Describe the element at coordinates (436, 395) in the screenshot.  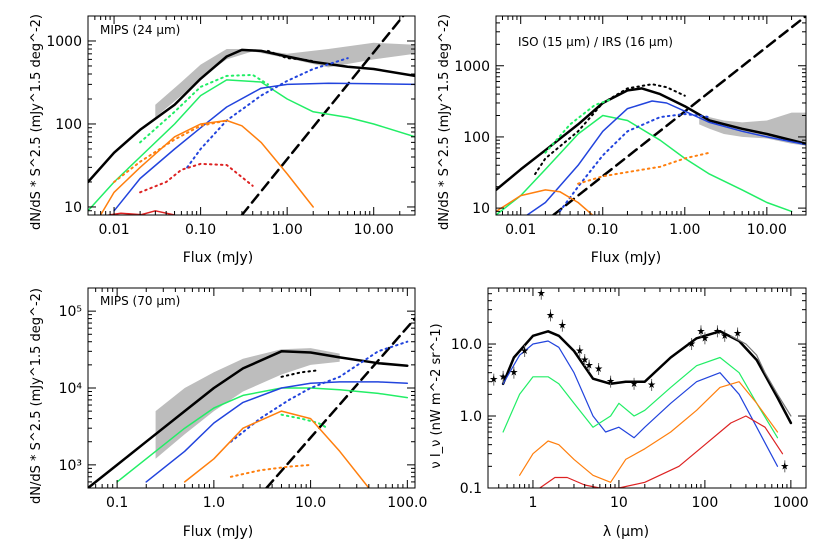
I see `y-axis-label: ν I_ν (nW m^-2 sr^-1)` at that location.